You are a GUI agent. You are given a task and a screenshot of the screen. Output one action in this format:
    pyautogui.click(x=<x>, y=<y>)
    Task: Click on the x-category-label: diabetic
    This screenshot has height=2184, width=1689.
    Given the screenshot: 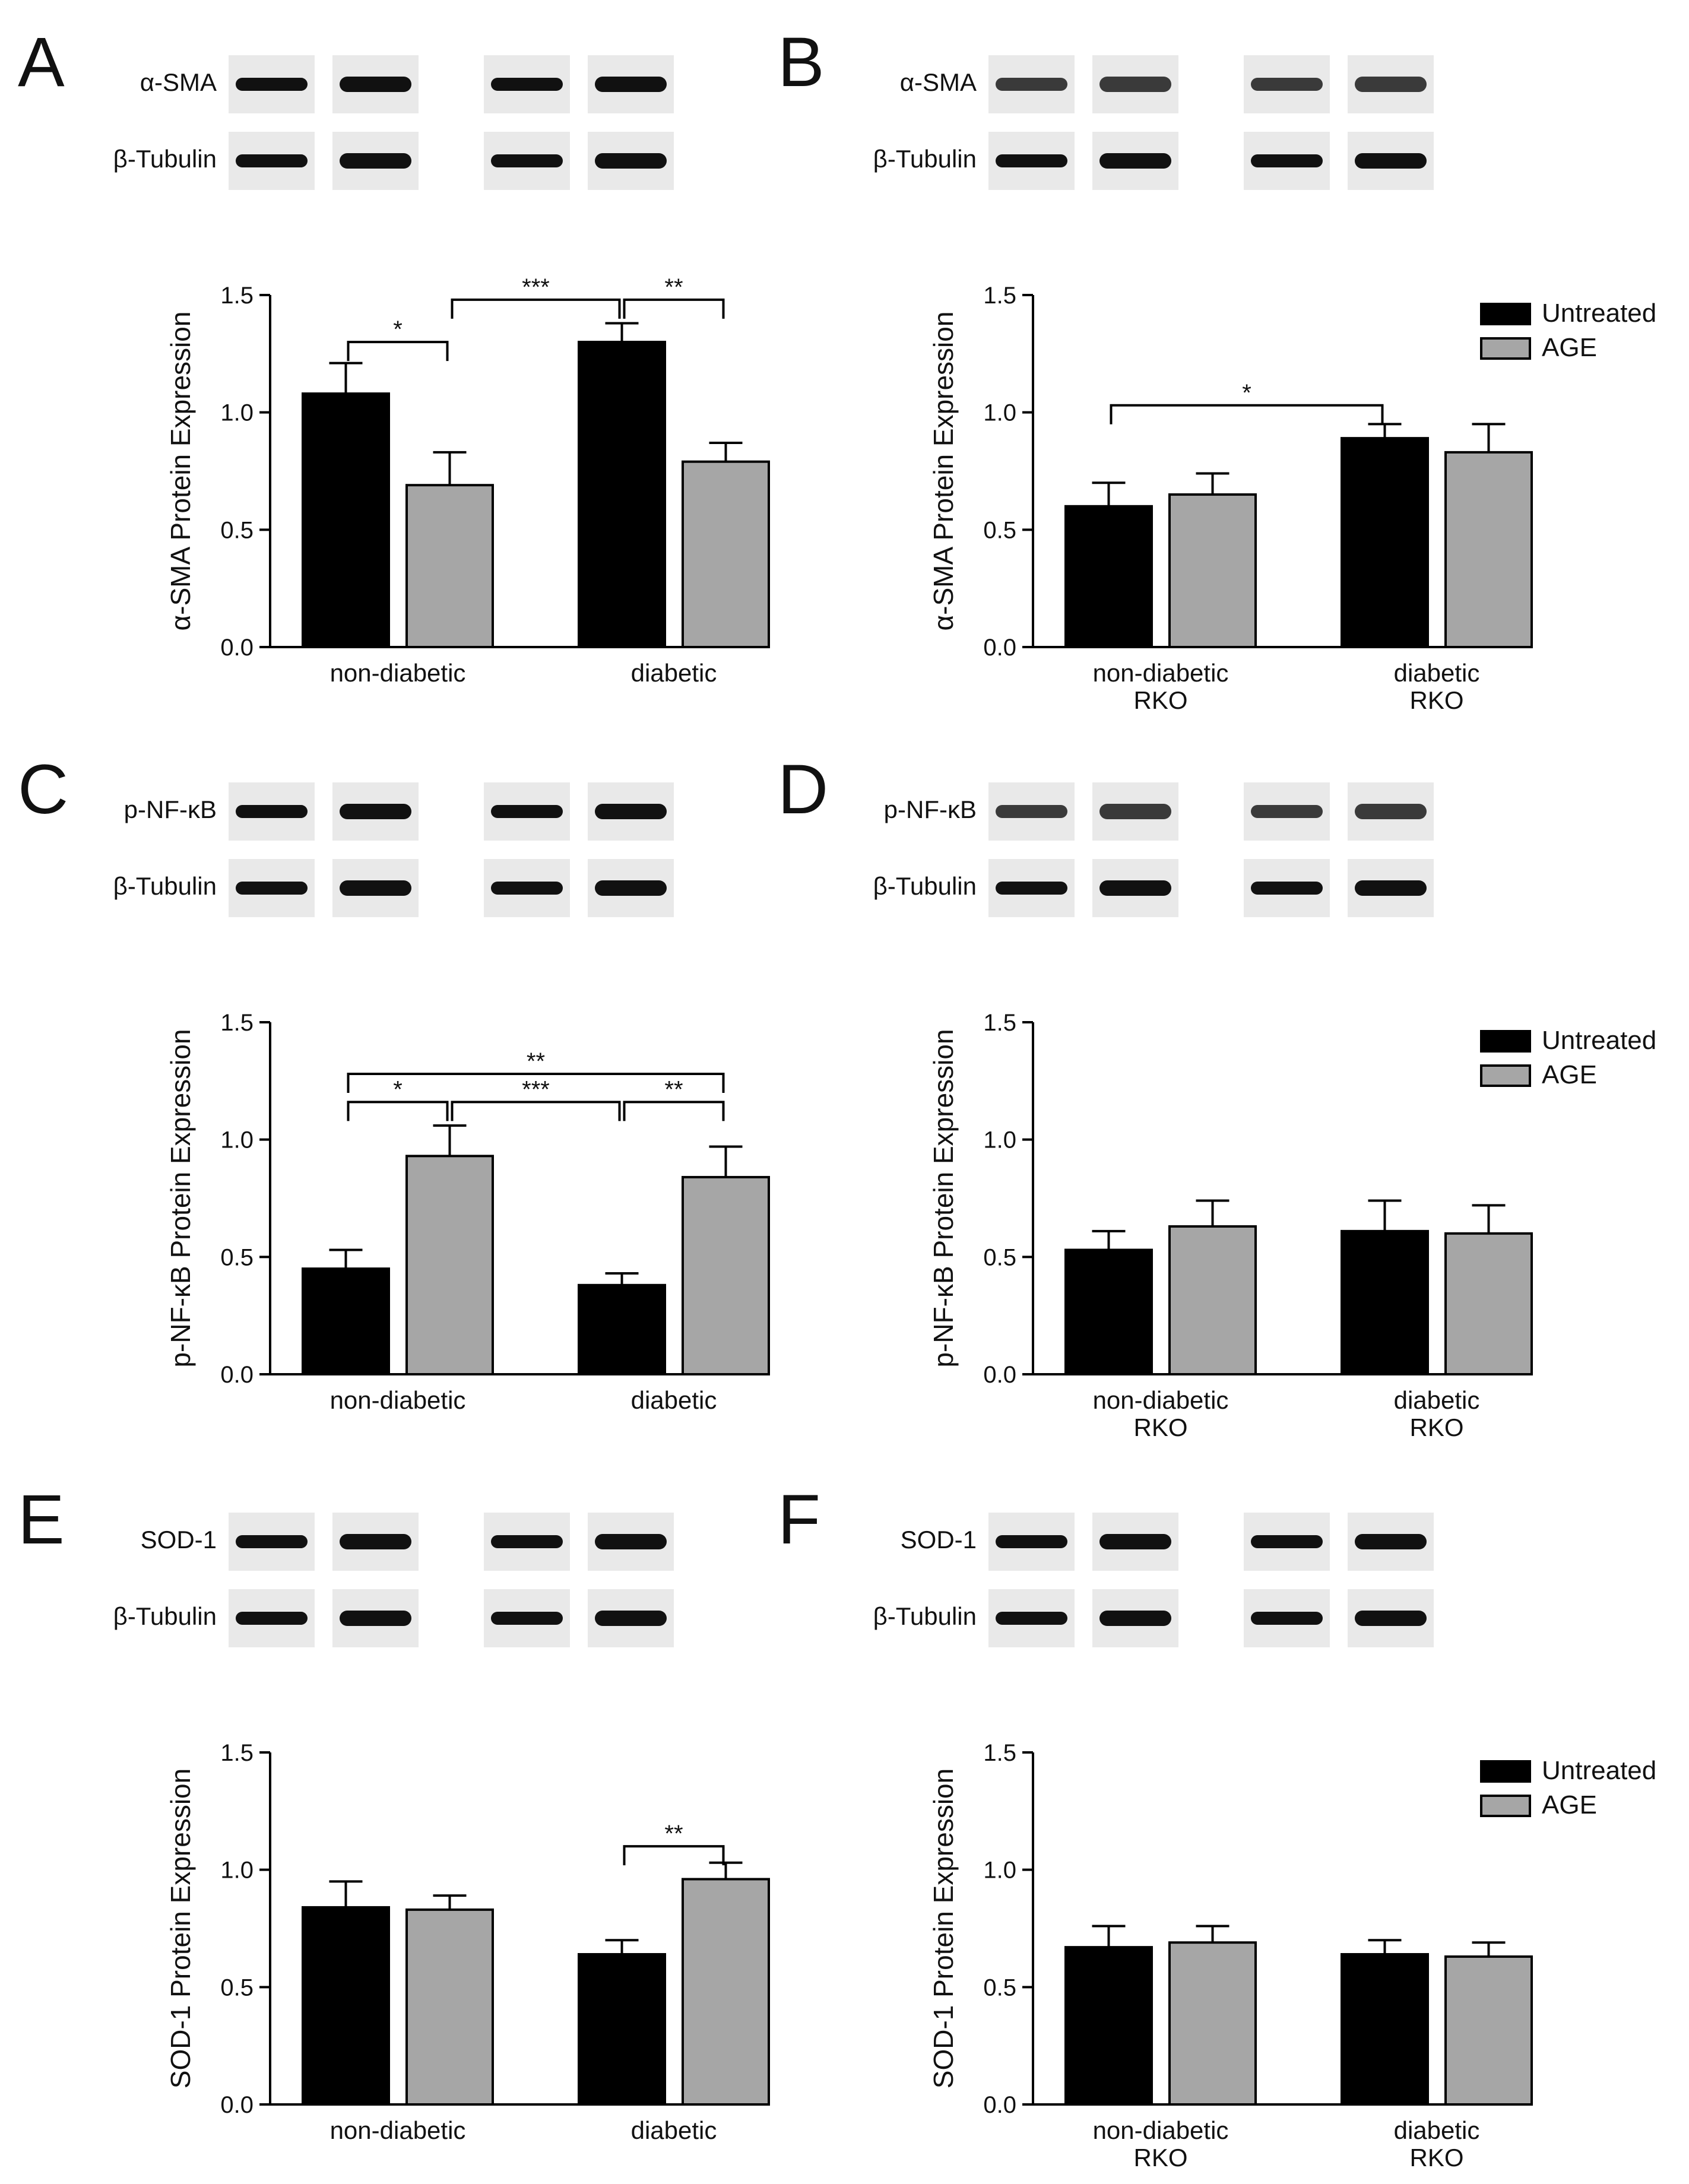 What is the action you would take?
    pyautogui.click(x=674, y=673)
    